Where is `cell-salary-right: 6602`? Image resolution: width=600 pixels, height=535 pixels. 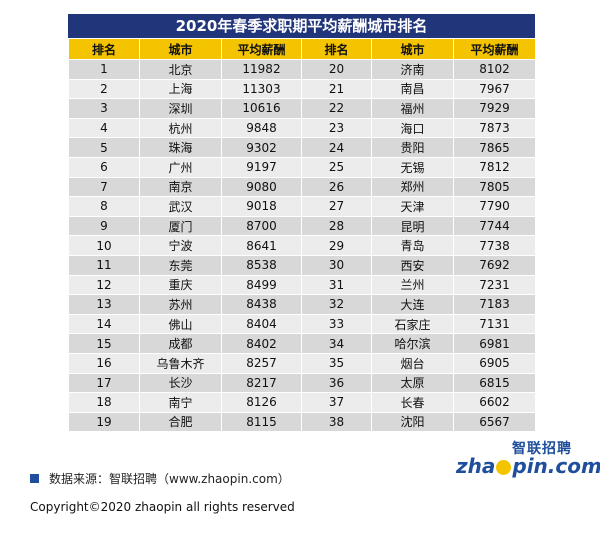
cell-salary-right: 6602 is located at coordinates (494, 402).